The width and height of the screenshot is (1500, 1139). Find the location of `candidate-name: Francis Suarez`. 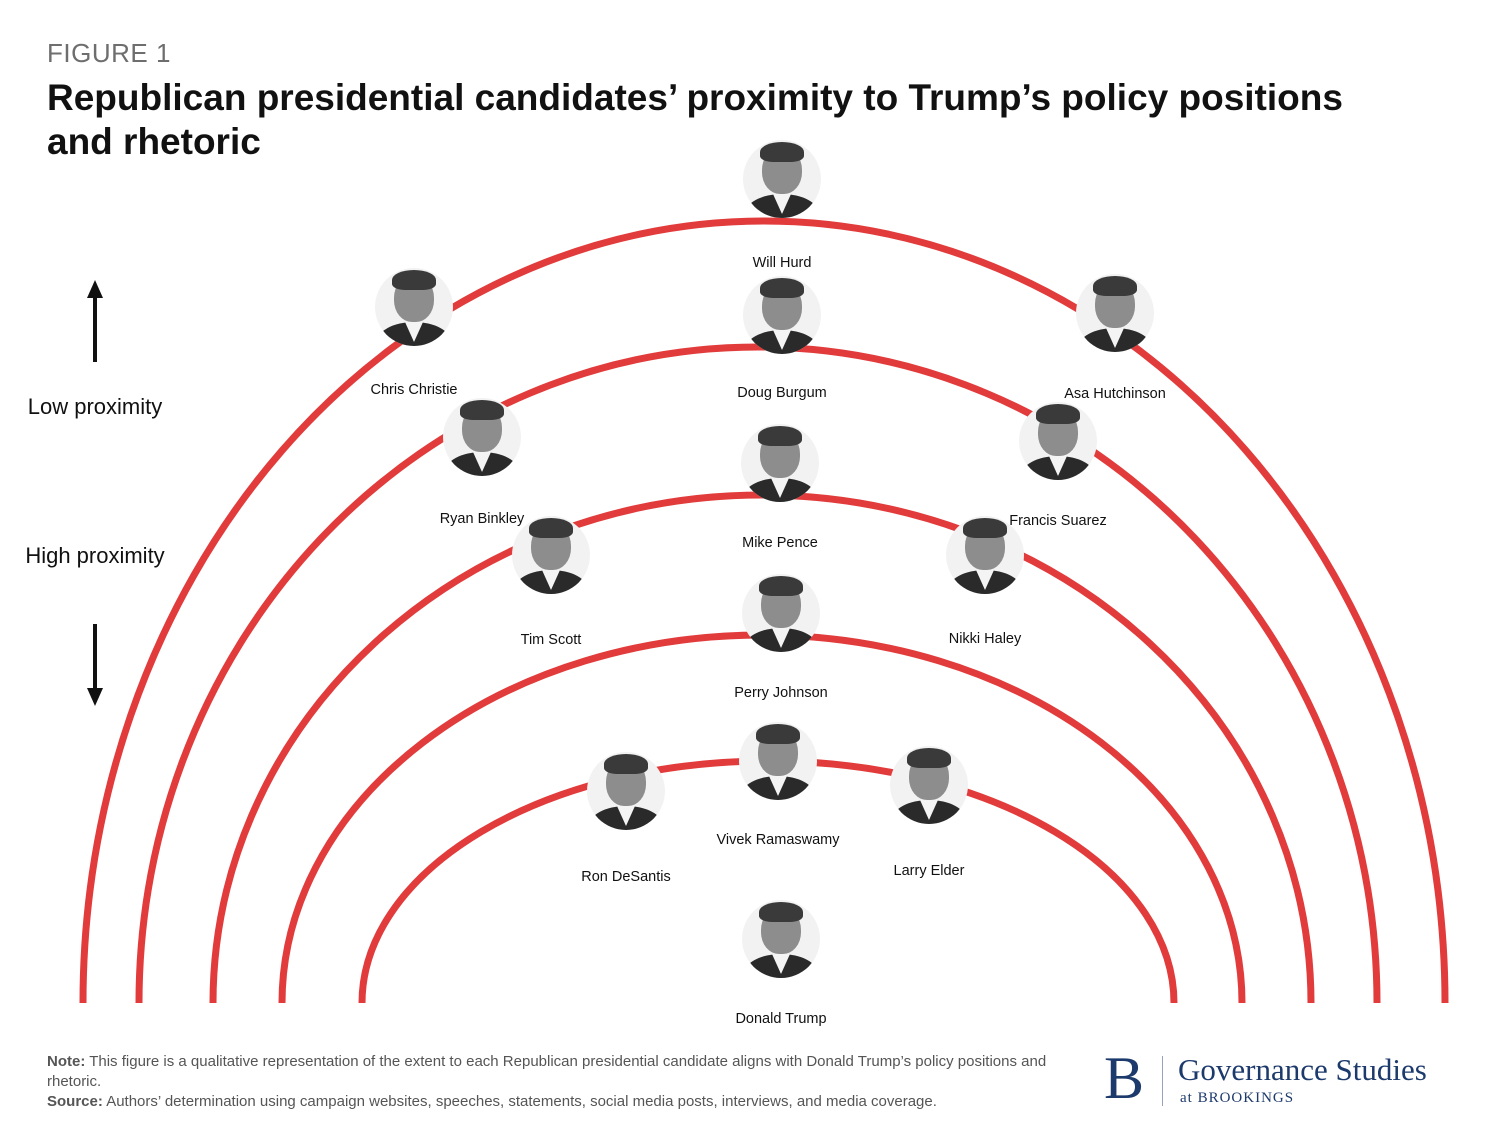

candidate-name: Francis Suarez is located at coordinates (1058, 521).